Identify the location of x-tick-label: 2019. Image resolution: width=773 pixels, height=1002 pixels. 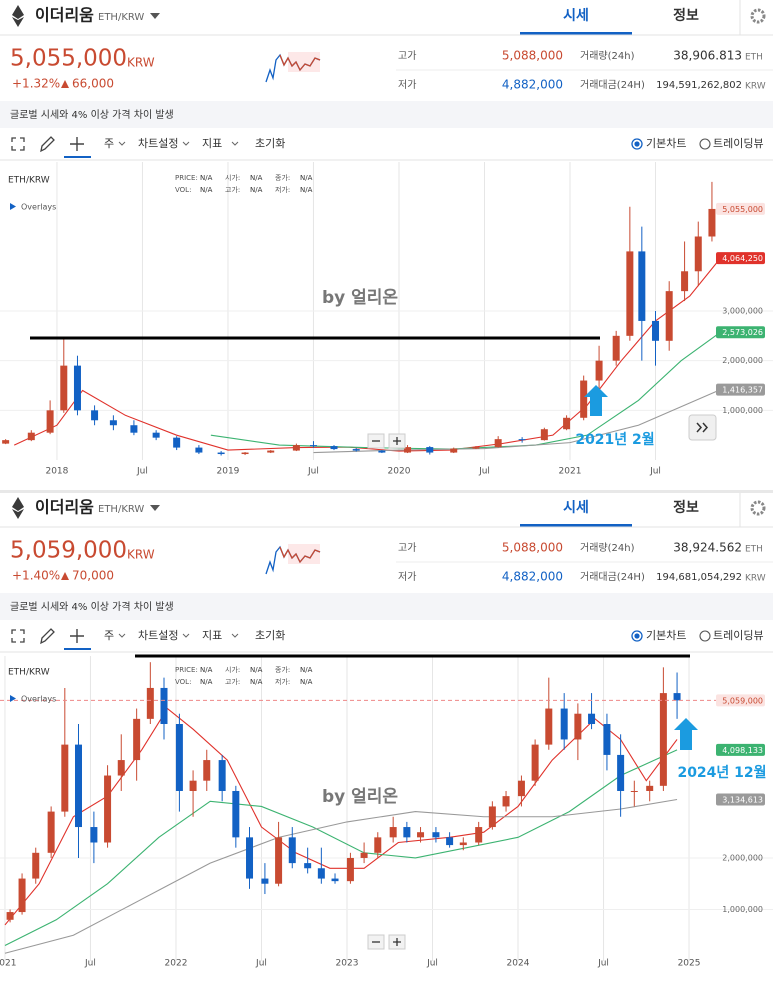
(228, 472).